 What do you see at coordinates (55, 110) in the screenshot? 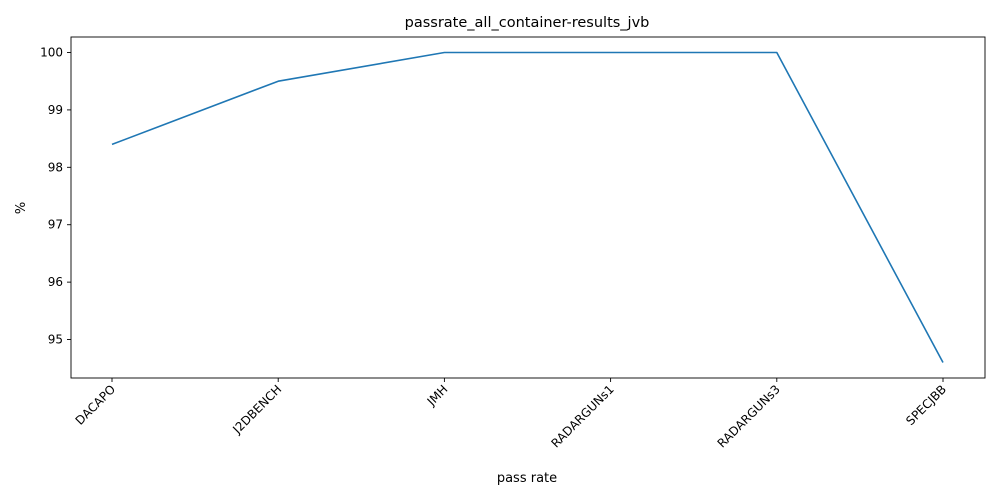
I see `y-tick-label: 99` at bounding box center [55, 110].